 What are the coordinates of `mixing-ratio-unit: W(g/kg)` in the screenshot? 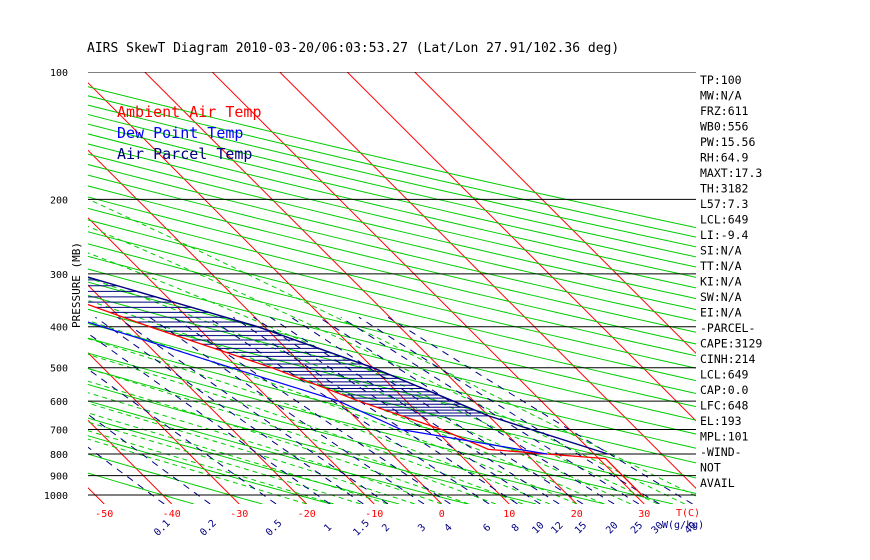 It's located at (683, 525).